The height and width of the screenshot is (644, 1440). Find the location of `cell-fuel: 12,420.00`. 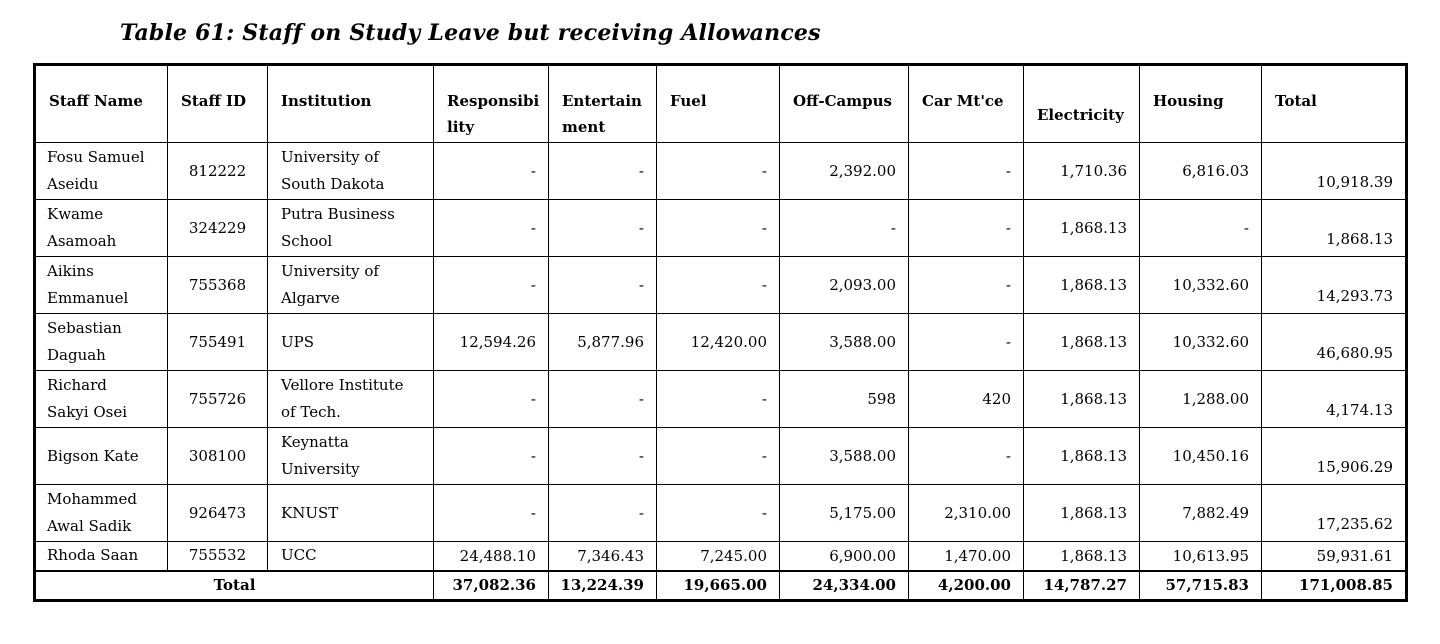

cell-fuel: 12,420.00 is located at coordinates (718, 342).